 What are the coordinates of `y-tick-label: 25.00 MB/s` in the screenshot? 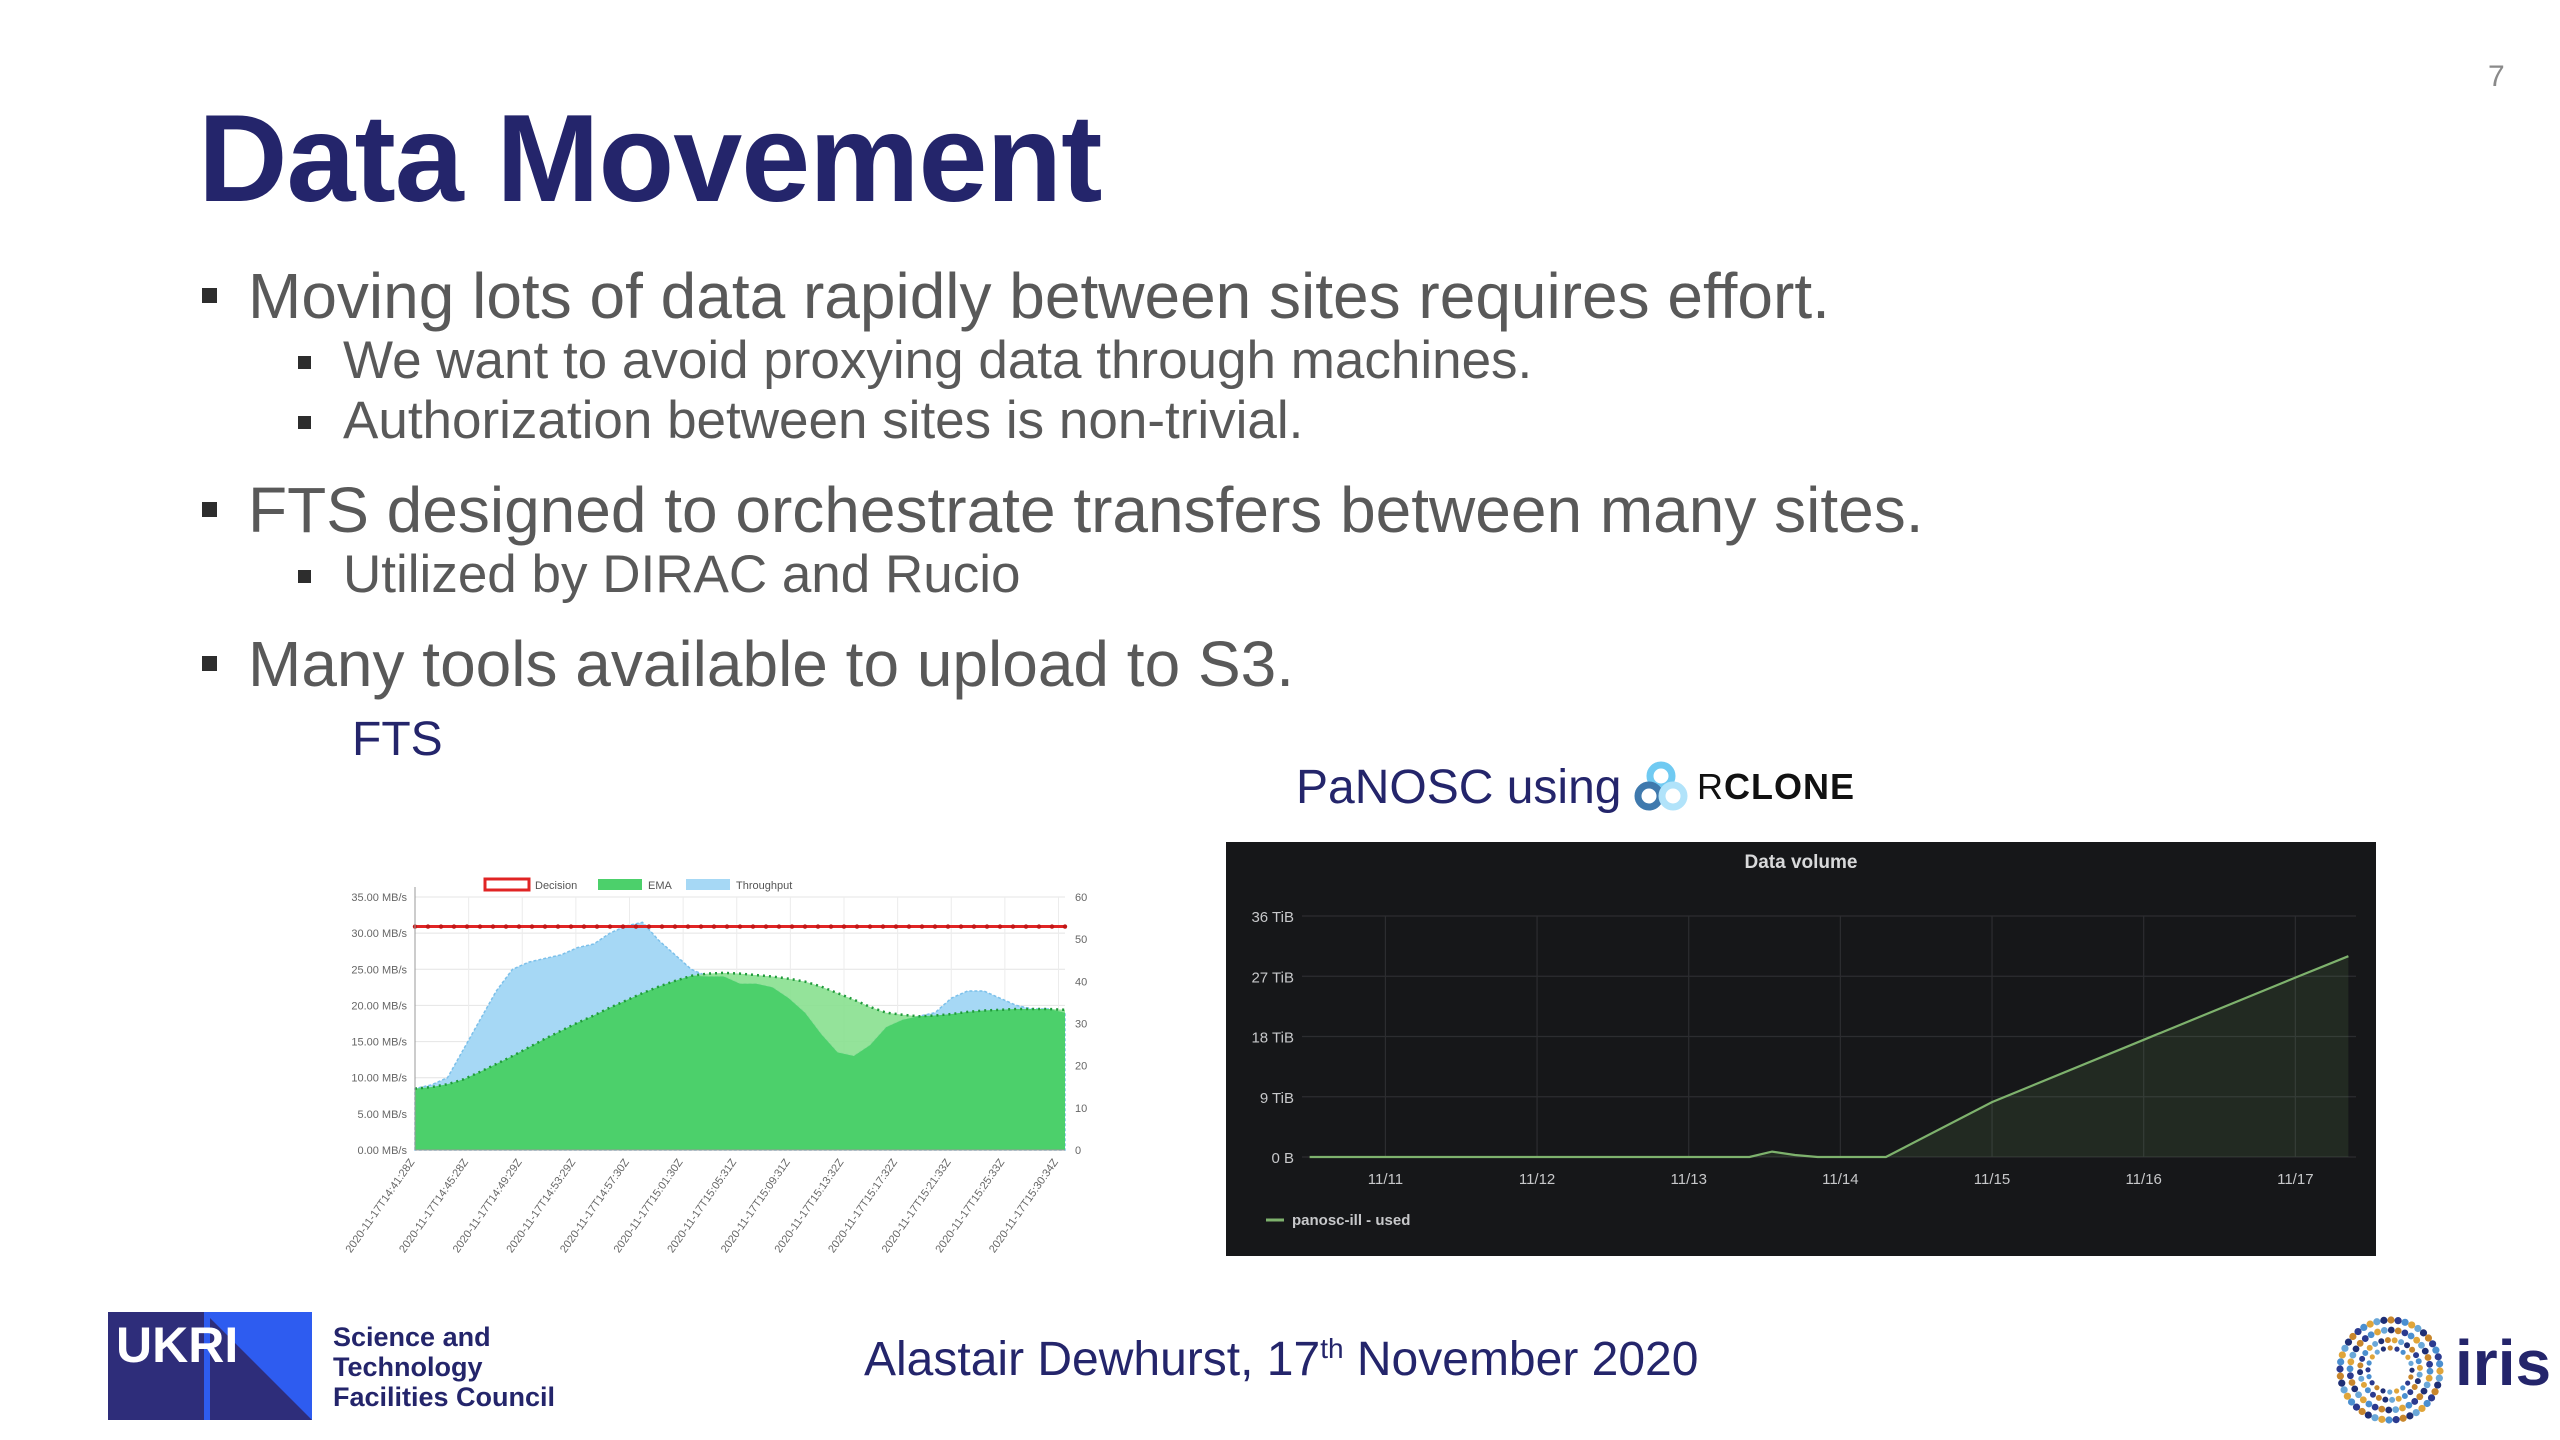 It's located at (379, 970).